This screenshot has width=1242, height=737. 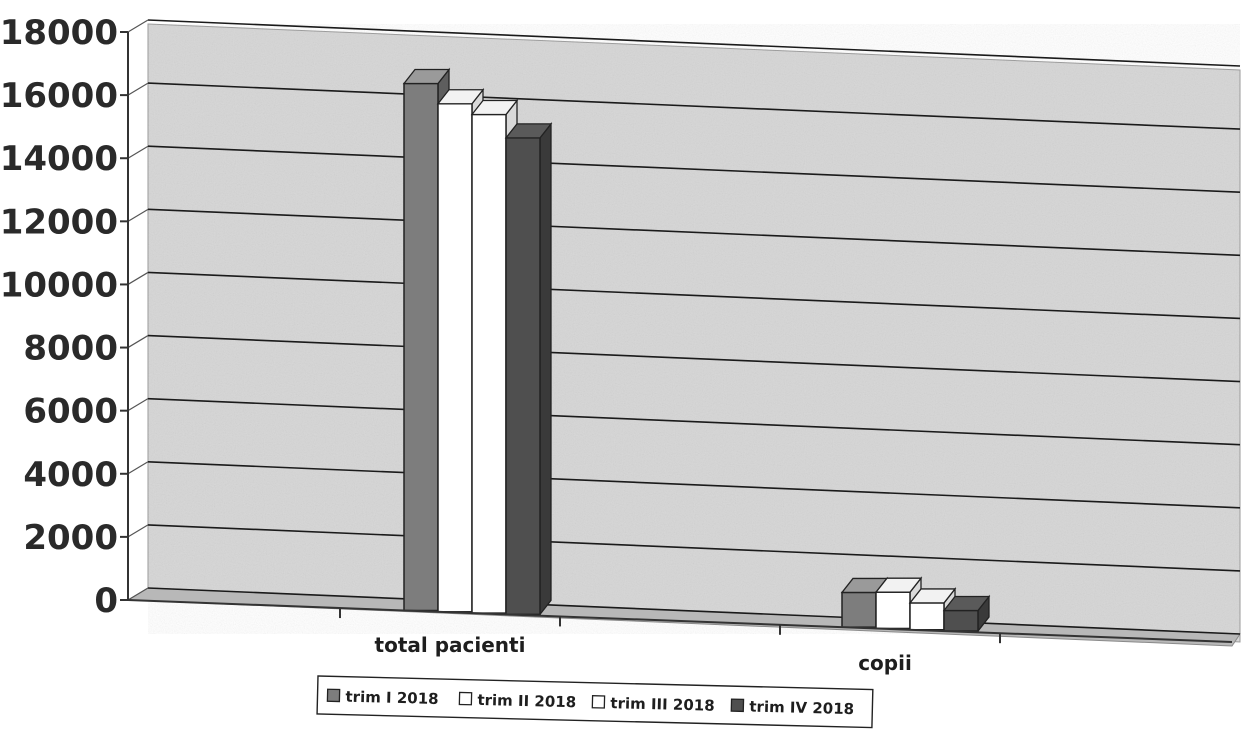 I want to click on y-tick-label-12000: 12000, so click(x=59, y=222).